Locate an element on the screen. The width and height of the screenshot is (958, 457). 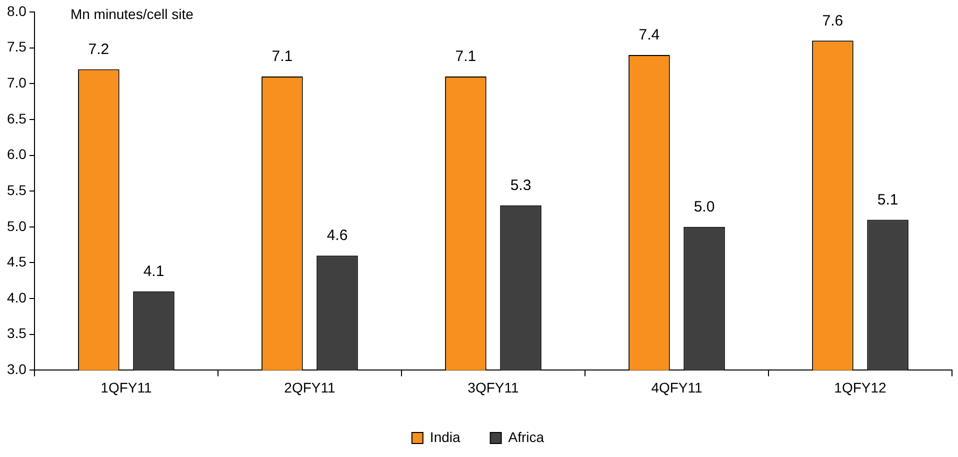
y-tick-label: 4.5 is located at coordinates (16, 262).